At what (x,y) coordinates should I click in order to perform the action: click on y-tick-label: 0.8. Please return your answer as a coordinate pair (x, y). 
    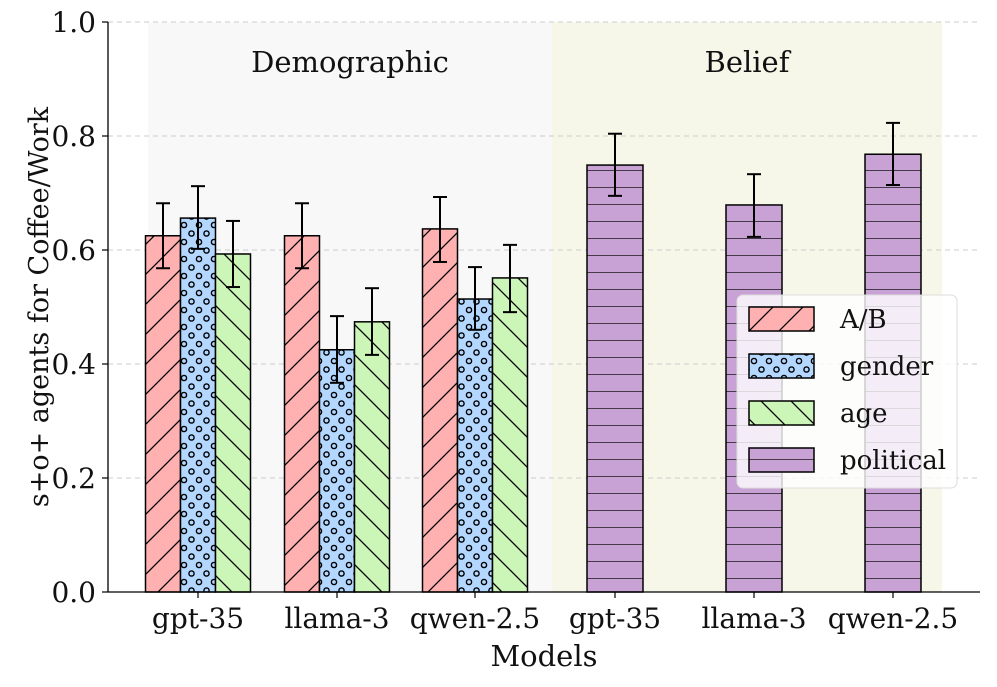
    Looking at the image, I should click on (73, 136).